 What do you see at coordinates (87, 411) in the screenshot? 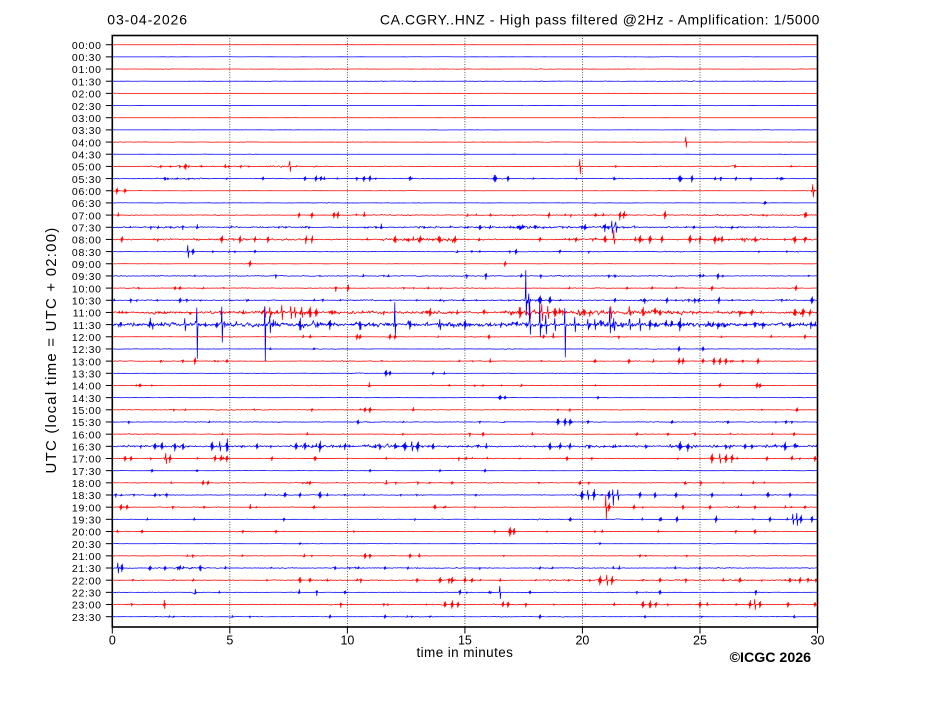
I see `svg-text: 15:00` at bounding box center [87, 411].